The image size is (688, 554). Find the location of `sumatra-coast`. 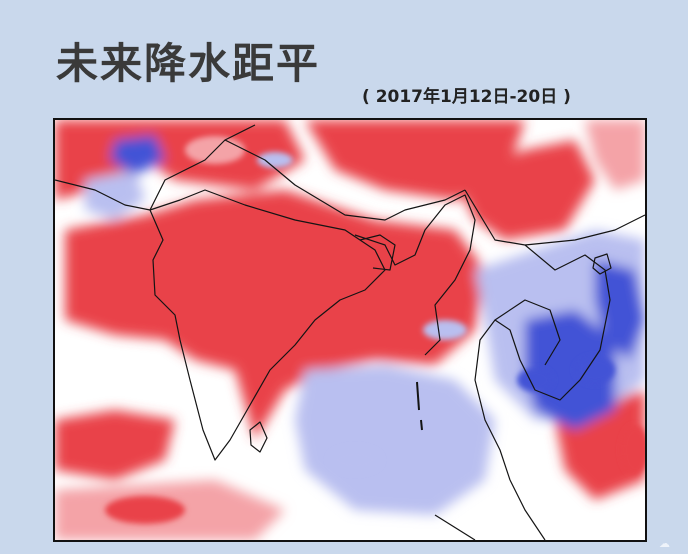

sumatra-coast is located at coordinates (455, 527).